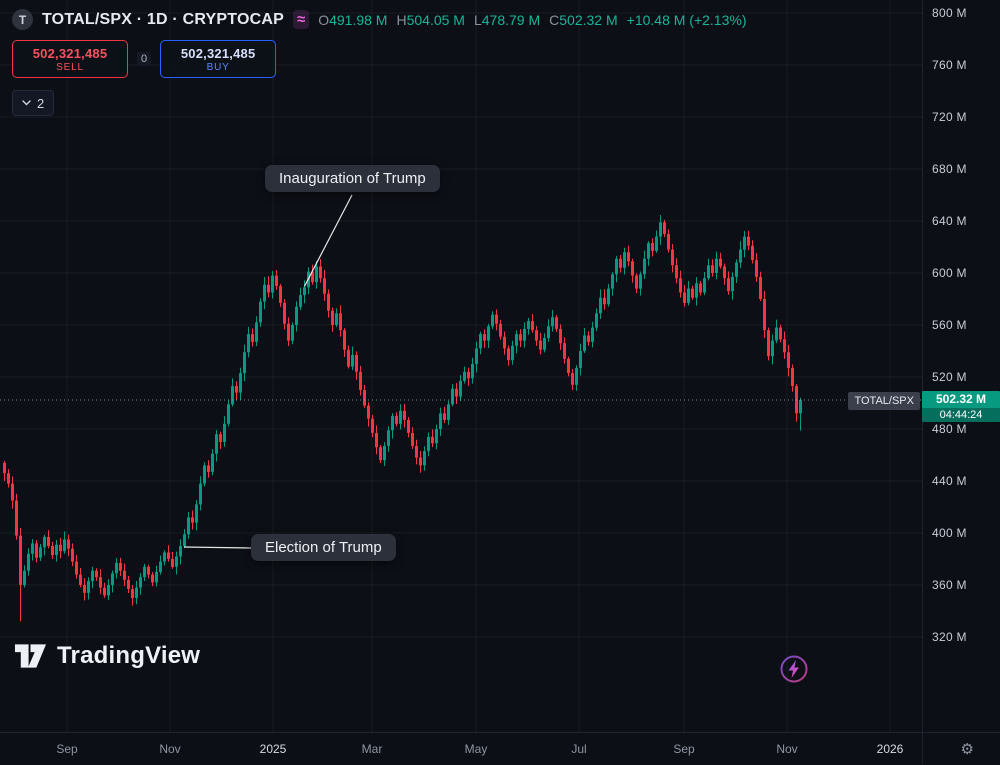  I want to click on price-axis-label: 440 M, so click(949, 481).